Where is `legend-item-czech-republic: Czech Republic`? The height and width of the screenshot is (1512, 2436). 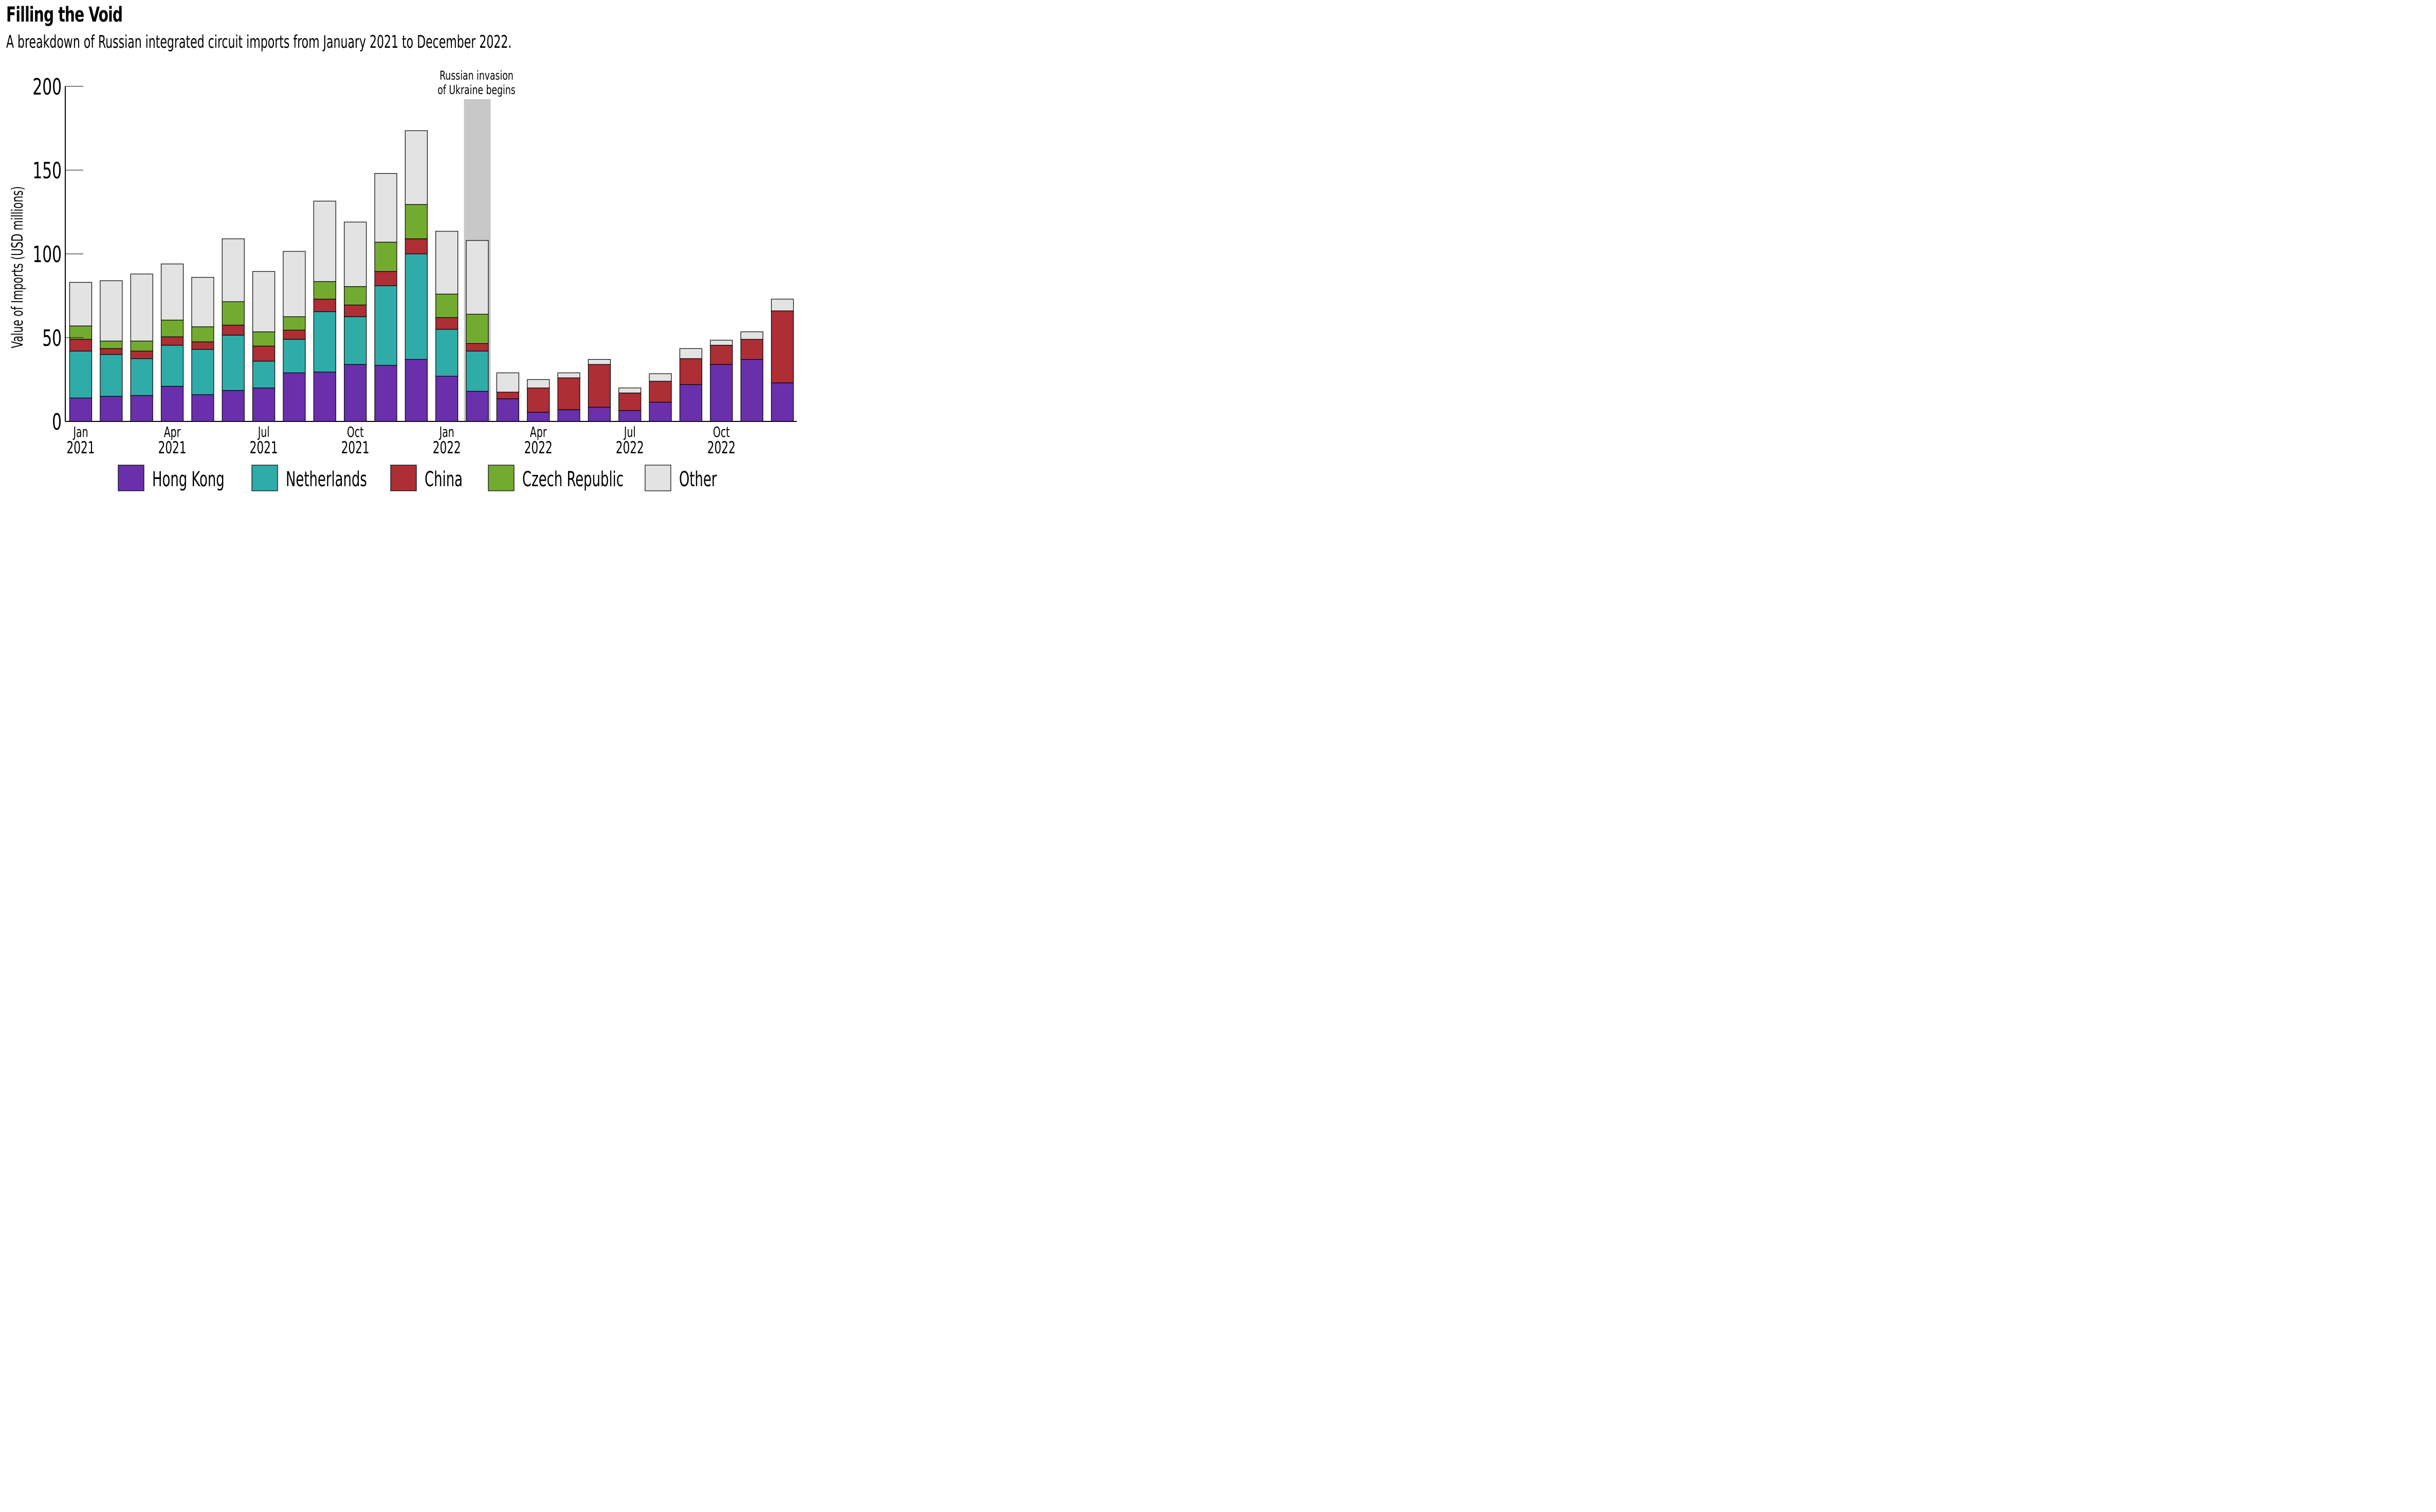
legend-item-czech-republic: Czech Republic is located at coordinates (556, 478).